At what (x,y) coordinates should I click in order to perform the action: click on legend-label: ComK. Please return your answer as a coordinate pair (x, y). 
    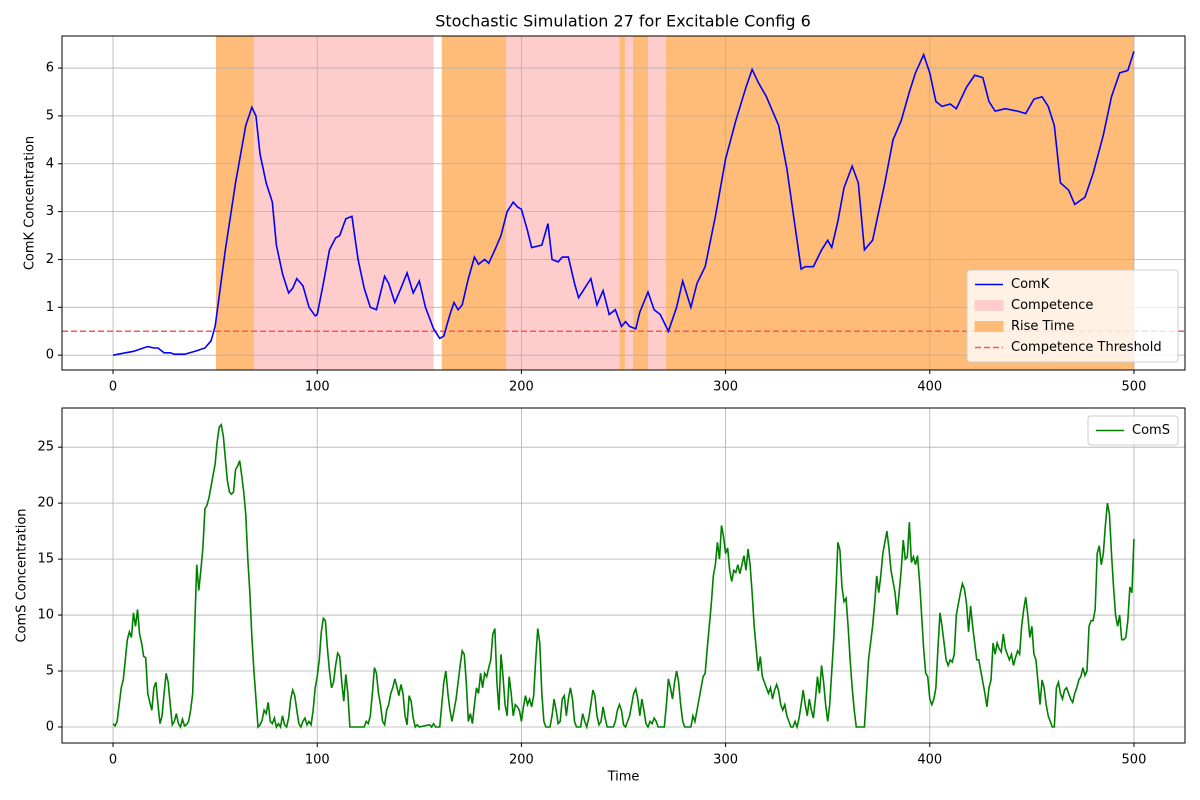
    Looking at the image, I should click on (1030, 284).